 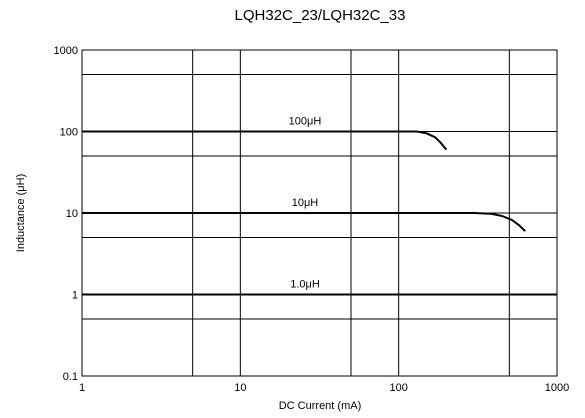 I want to click on x-axis-label: DC Current (mA), so click(x=320, y=406).